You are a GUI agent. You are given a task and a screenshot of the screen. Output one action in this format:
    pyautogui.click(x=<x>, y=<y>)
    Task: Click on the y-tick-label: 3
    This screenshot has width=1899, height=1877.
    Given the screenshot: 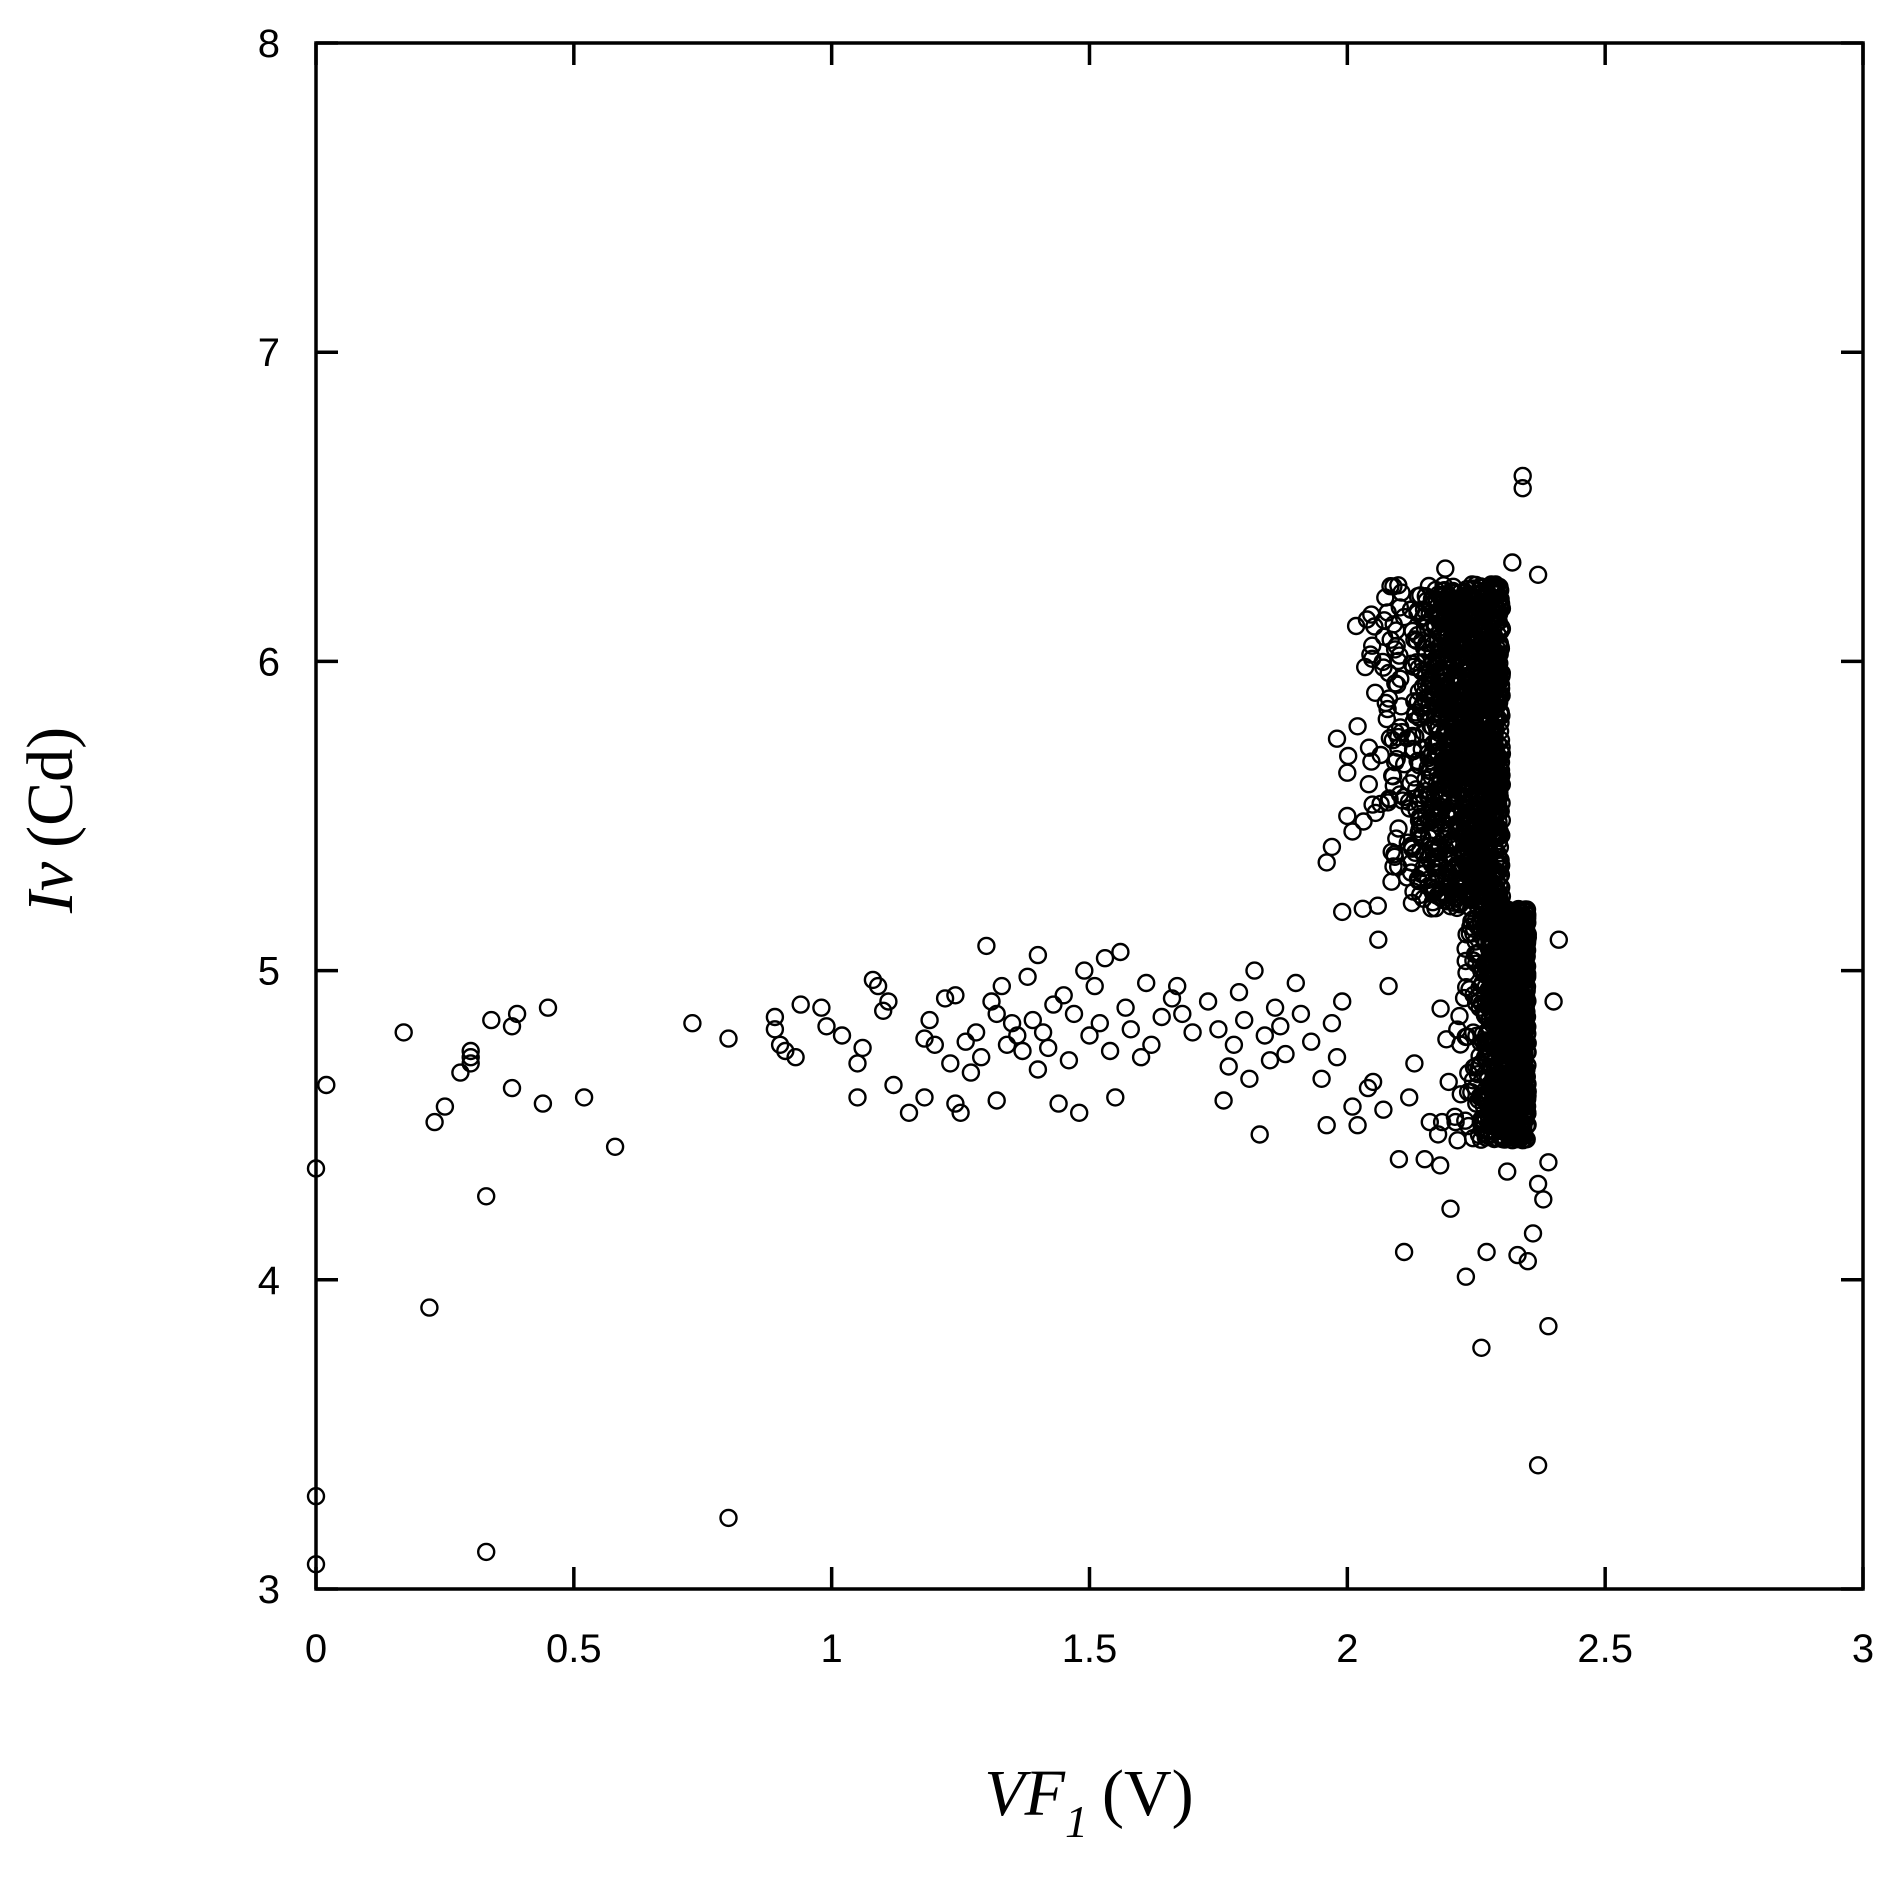 What is the action you would take?
    pyautogui.click(x=269, y=1590)
    